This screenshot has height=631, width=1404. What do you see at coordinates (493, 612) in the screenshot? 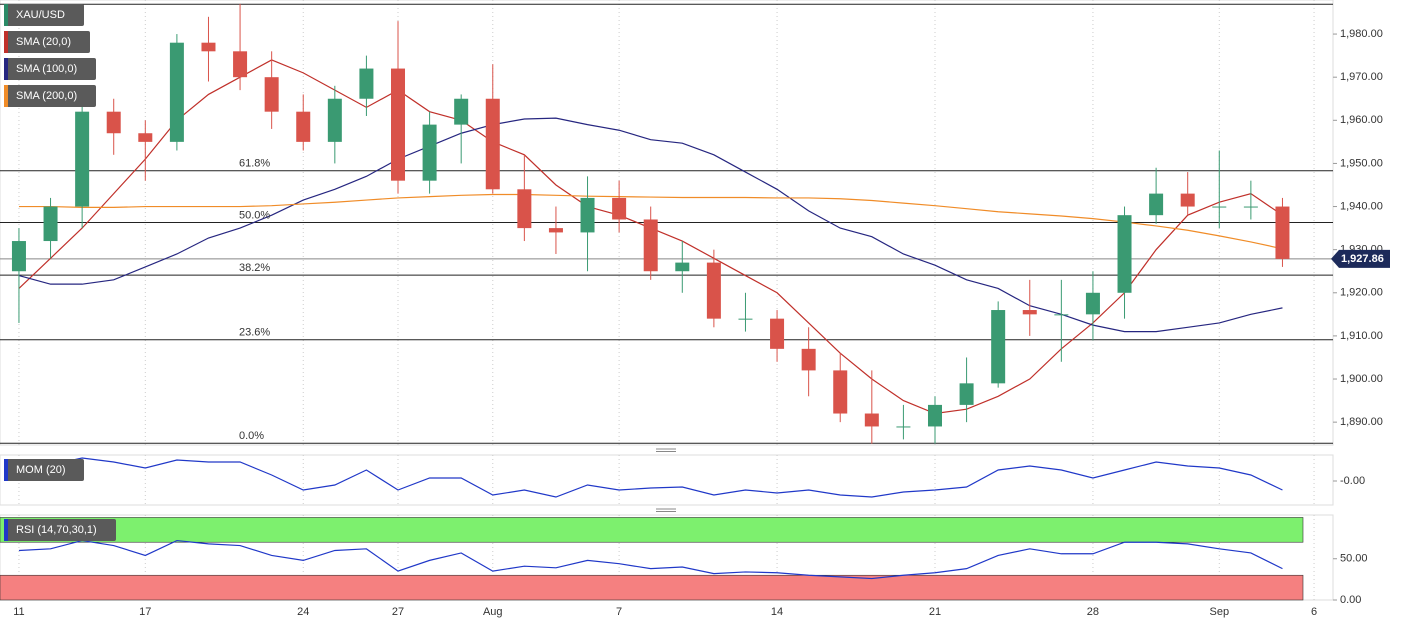
I see `x-tick-label: Aug` at bounding box center [493, 612].